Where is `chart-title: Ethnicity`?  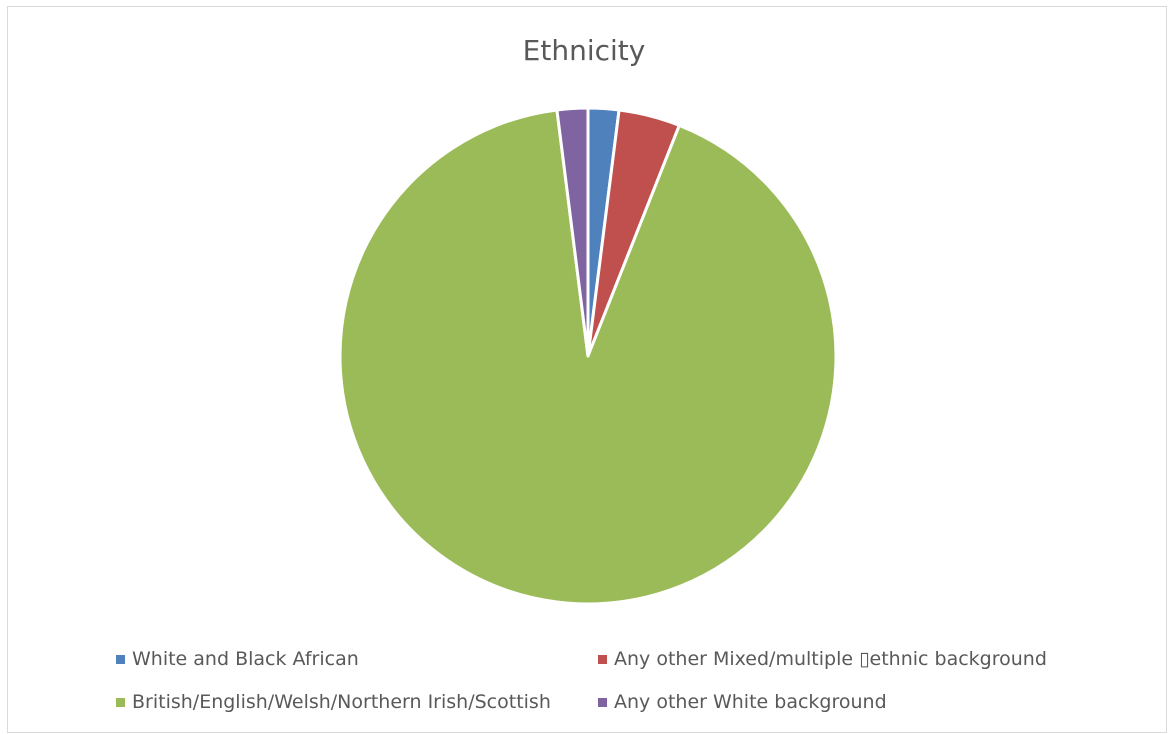
chart-title: Ethnicity is located at coordinates (584, 50).